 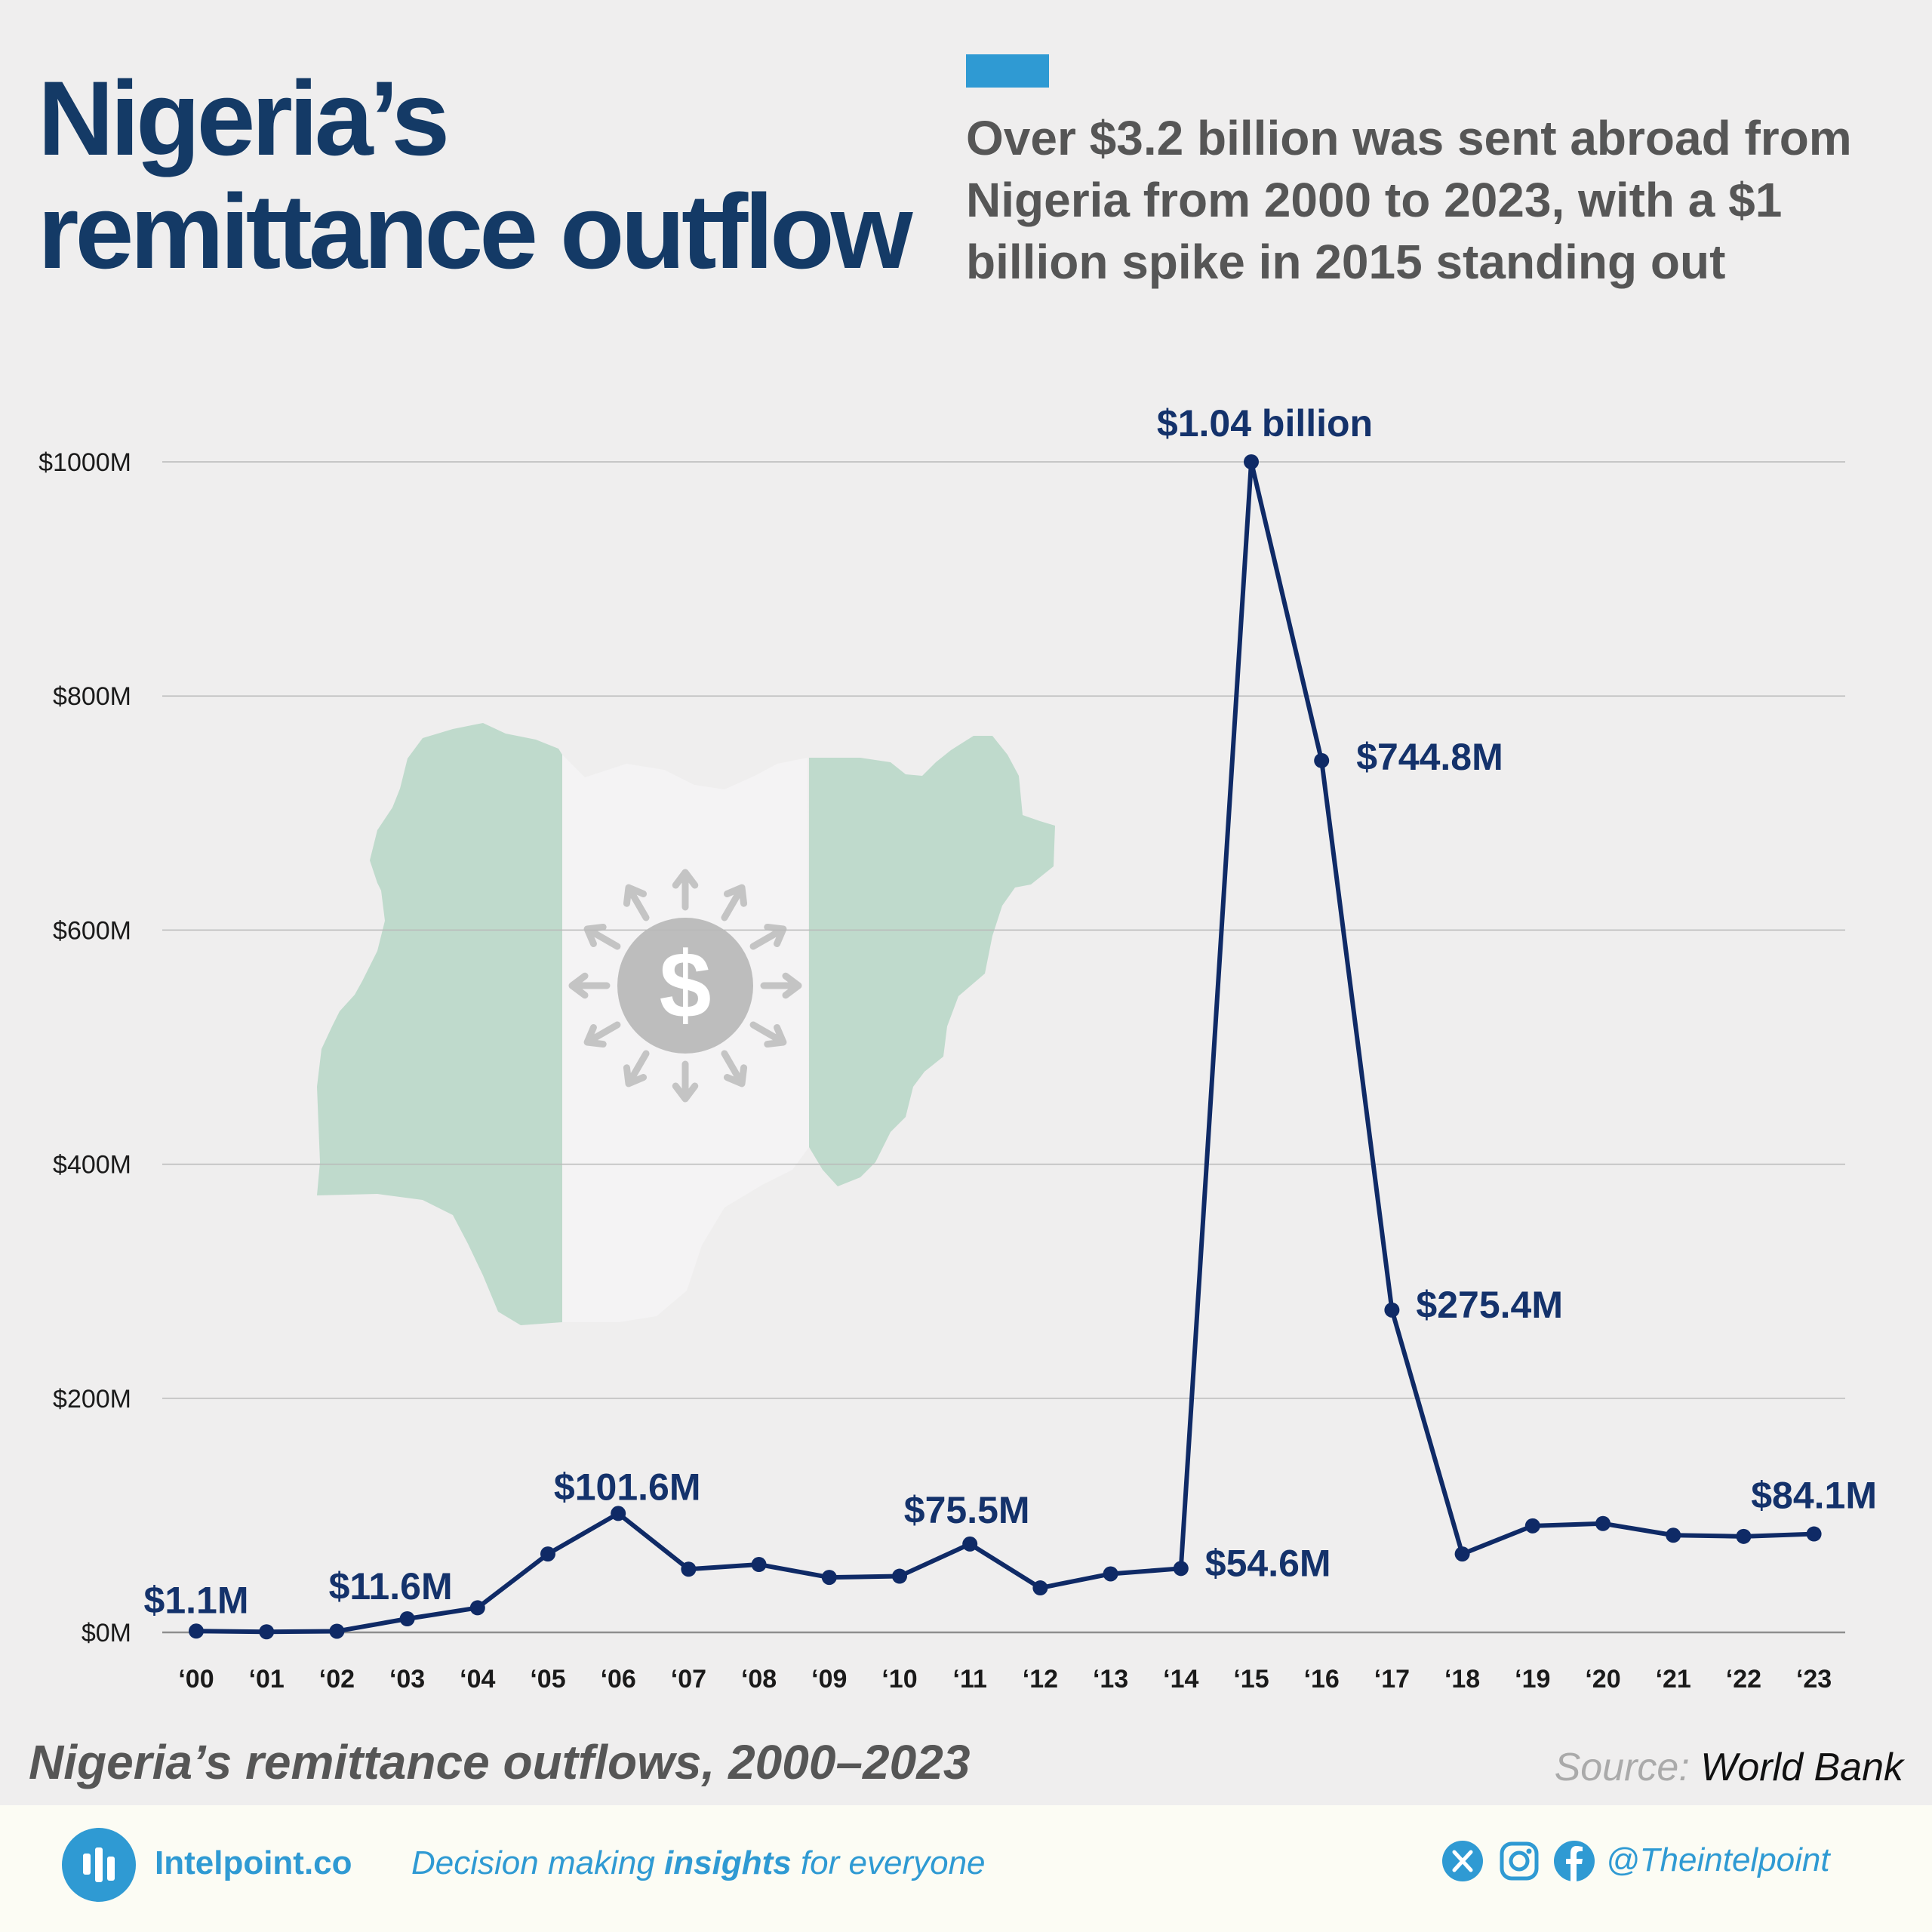 I want to click on x-tick-label: ‘22, so click(x=1743, y=1679).